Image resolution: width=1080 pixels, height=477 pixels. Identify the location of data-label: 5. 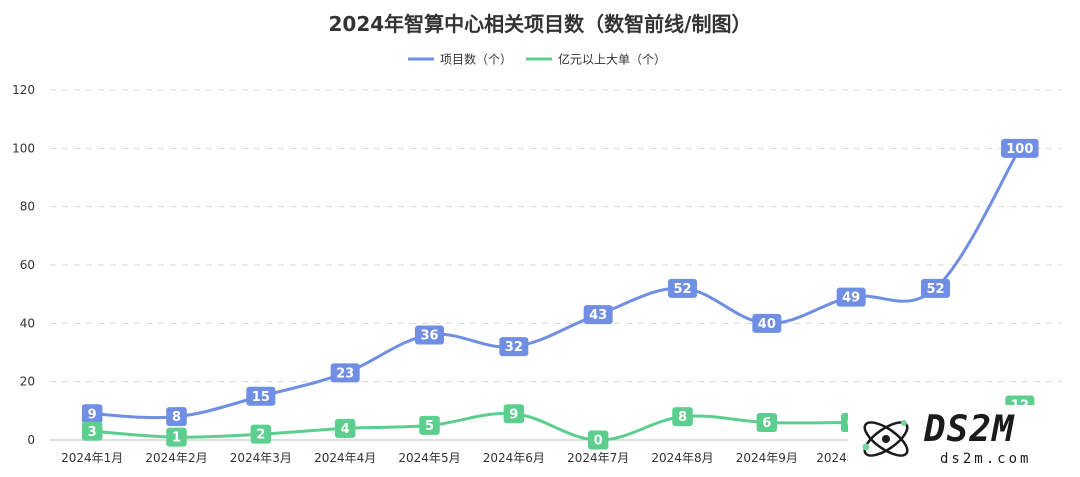
(429, 425).